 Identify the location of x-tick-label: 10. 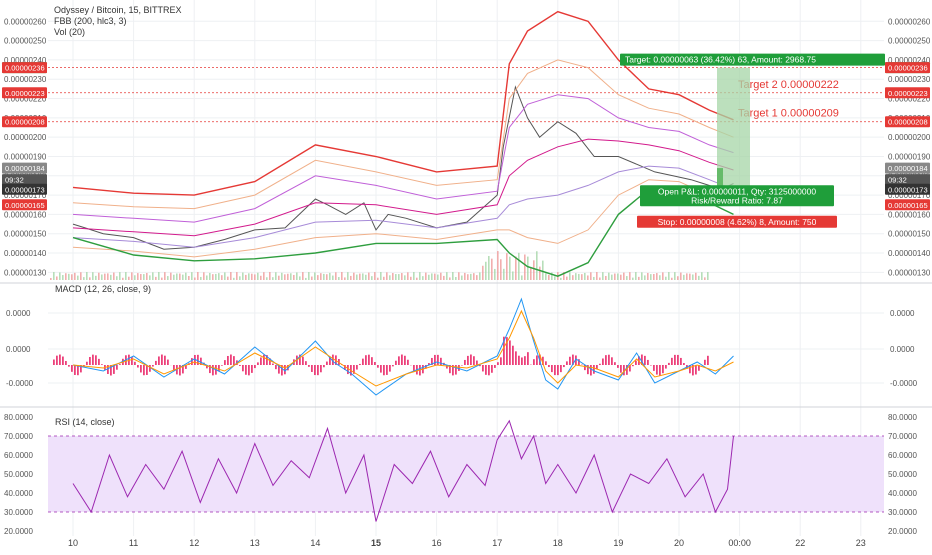
(73, 543).